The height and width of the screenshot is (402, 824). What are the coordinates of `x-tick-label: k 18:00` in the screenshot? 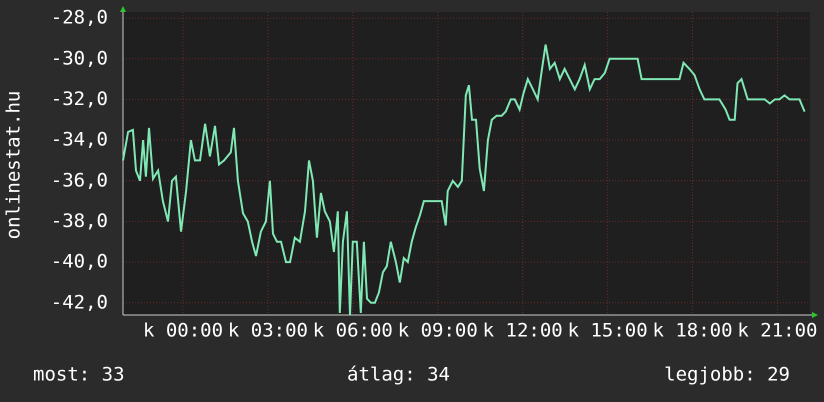 It's located at (692, 331).